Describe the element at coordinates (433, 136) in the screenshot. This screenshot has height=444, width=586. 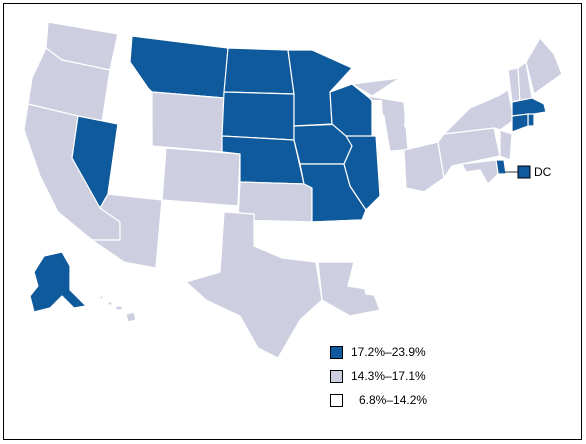
I see `lake-erie` at that location.